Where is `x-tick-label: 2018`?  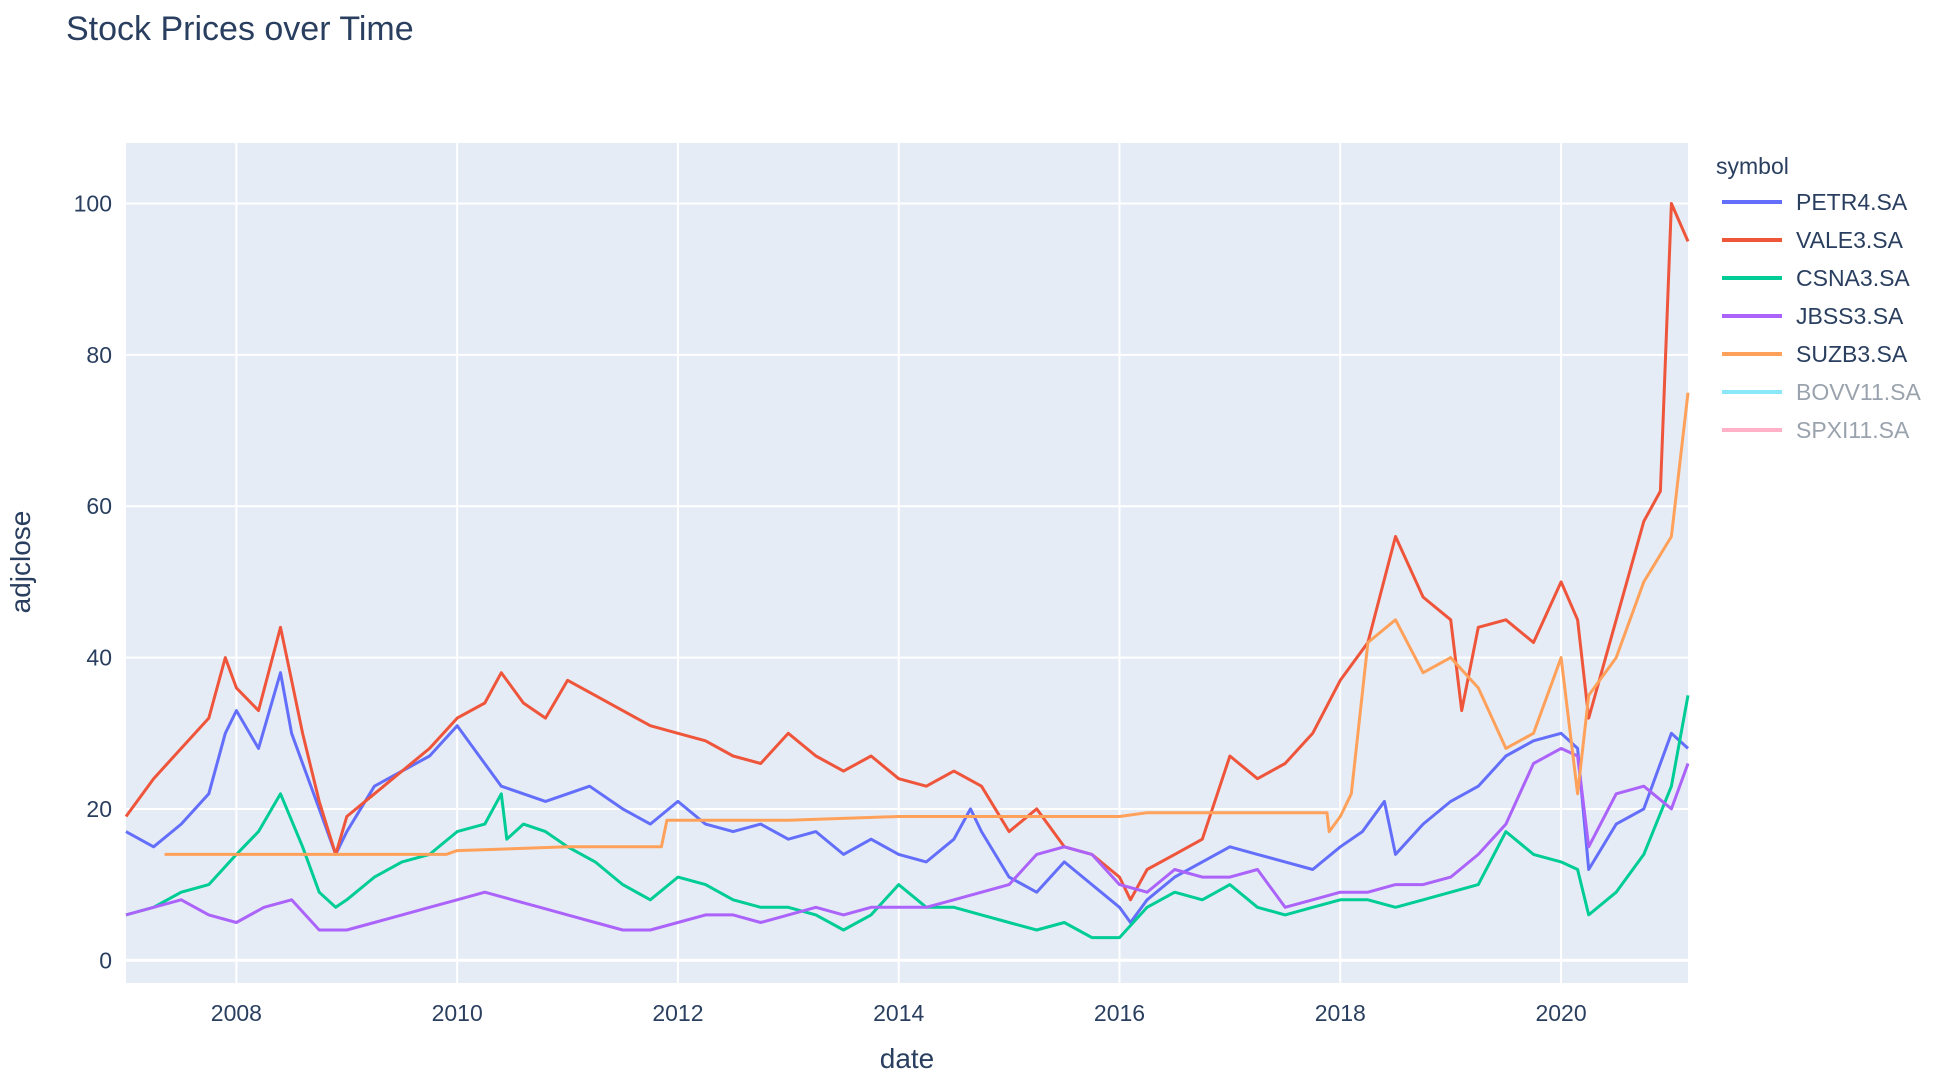
x-tick-label: 2018 is located at coordinates (1340, 1013).